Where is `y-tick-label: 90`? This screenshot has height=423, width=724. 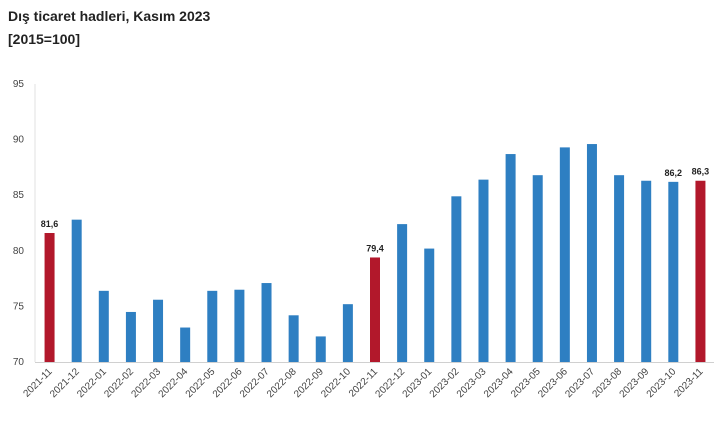
y-tick-label: 90 is located at coordinates (19, 140).